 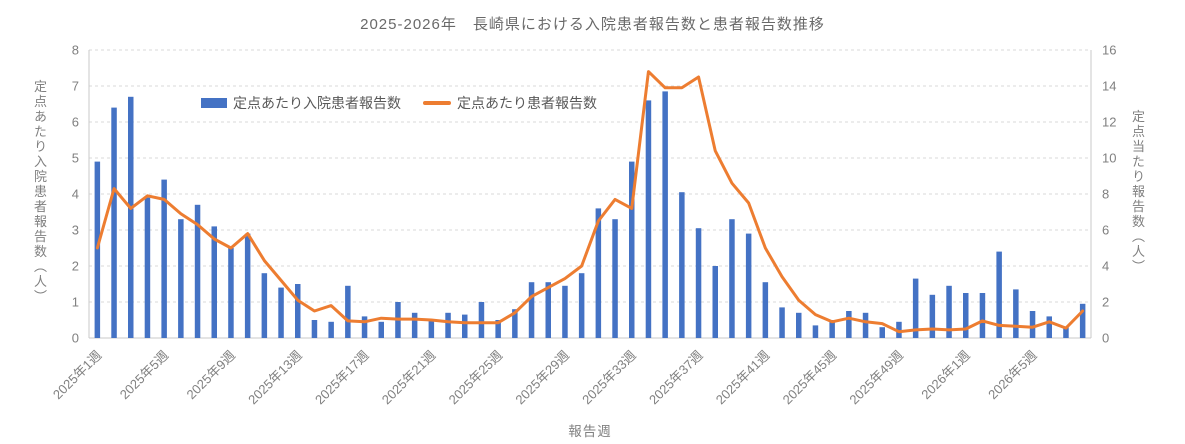 What do you see at coordinates (1105, 194) in the screenshot?
I see `right-y-tick-label: 8` at bounding box center [1105, 194].